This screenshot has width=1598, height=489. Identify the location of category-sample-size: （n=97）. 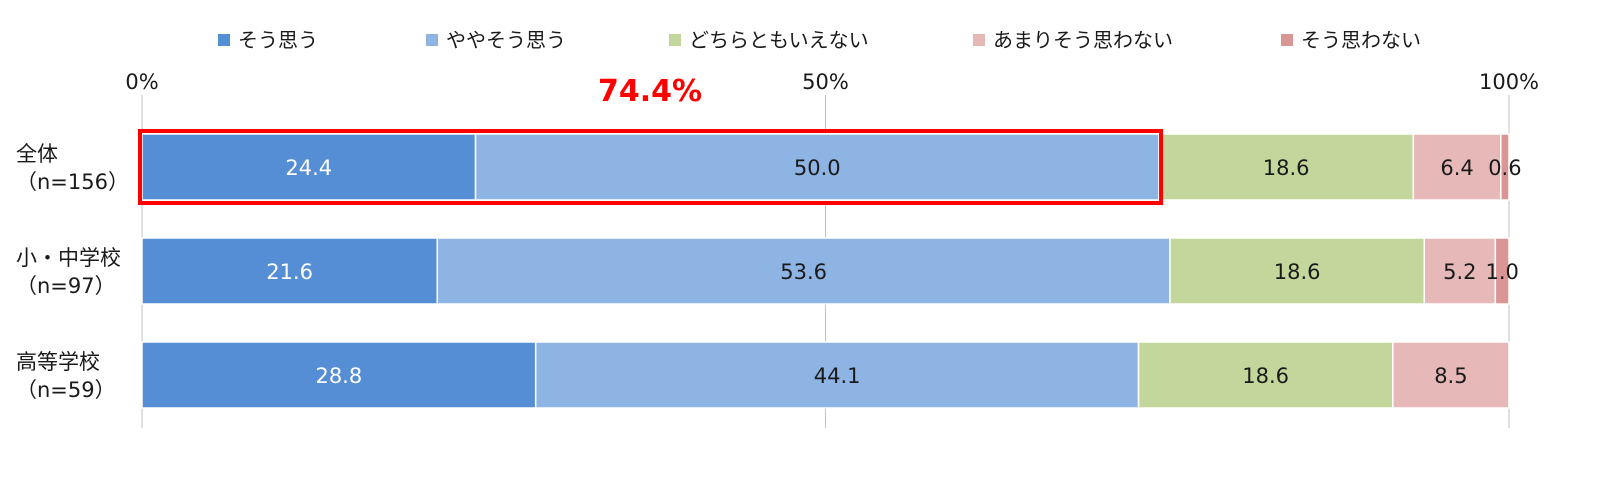
(66, 286).